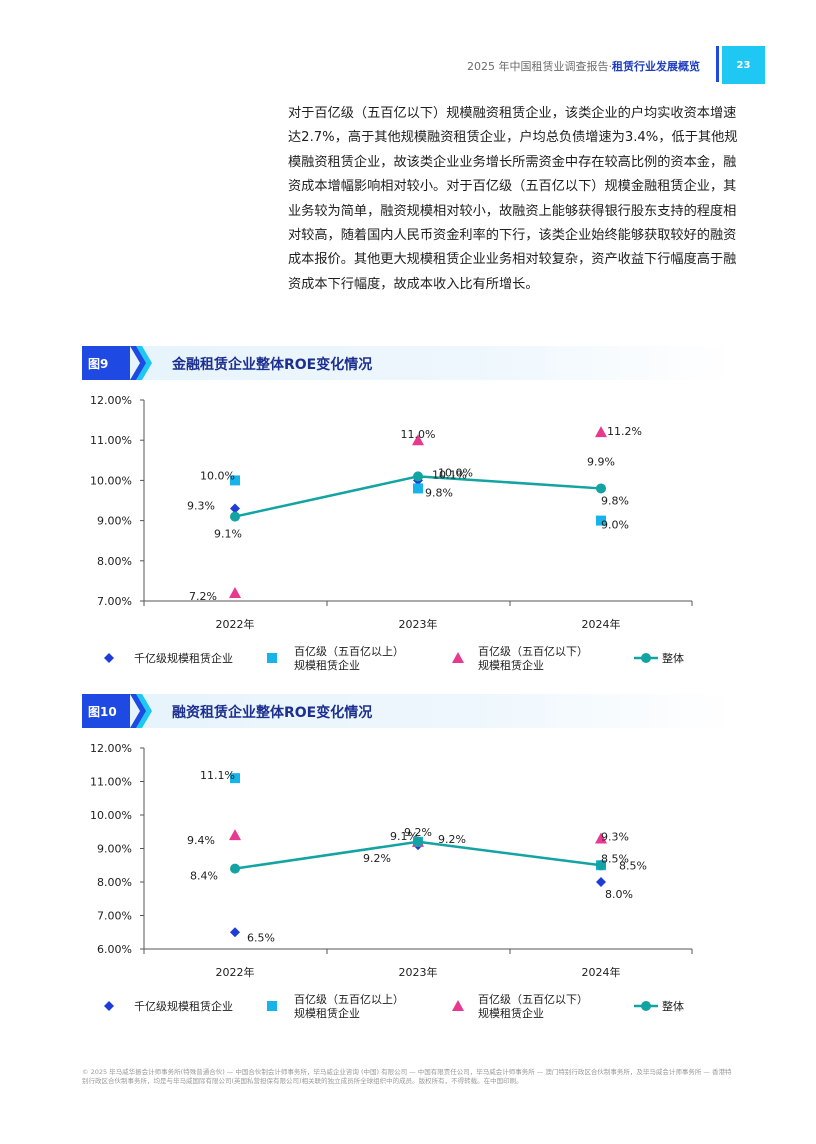  Describe the element at coordinates (106, 711) in the screenshot. I see `figure-10-tag: 图10` at that location.